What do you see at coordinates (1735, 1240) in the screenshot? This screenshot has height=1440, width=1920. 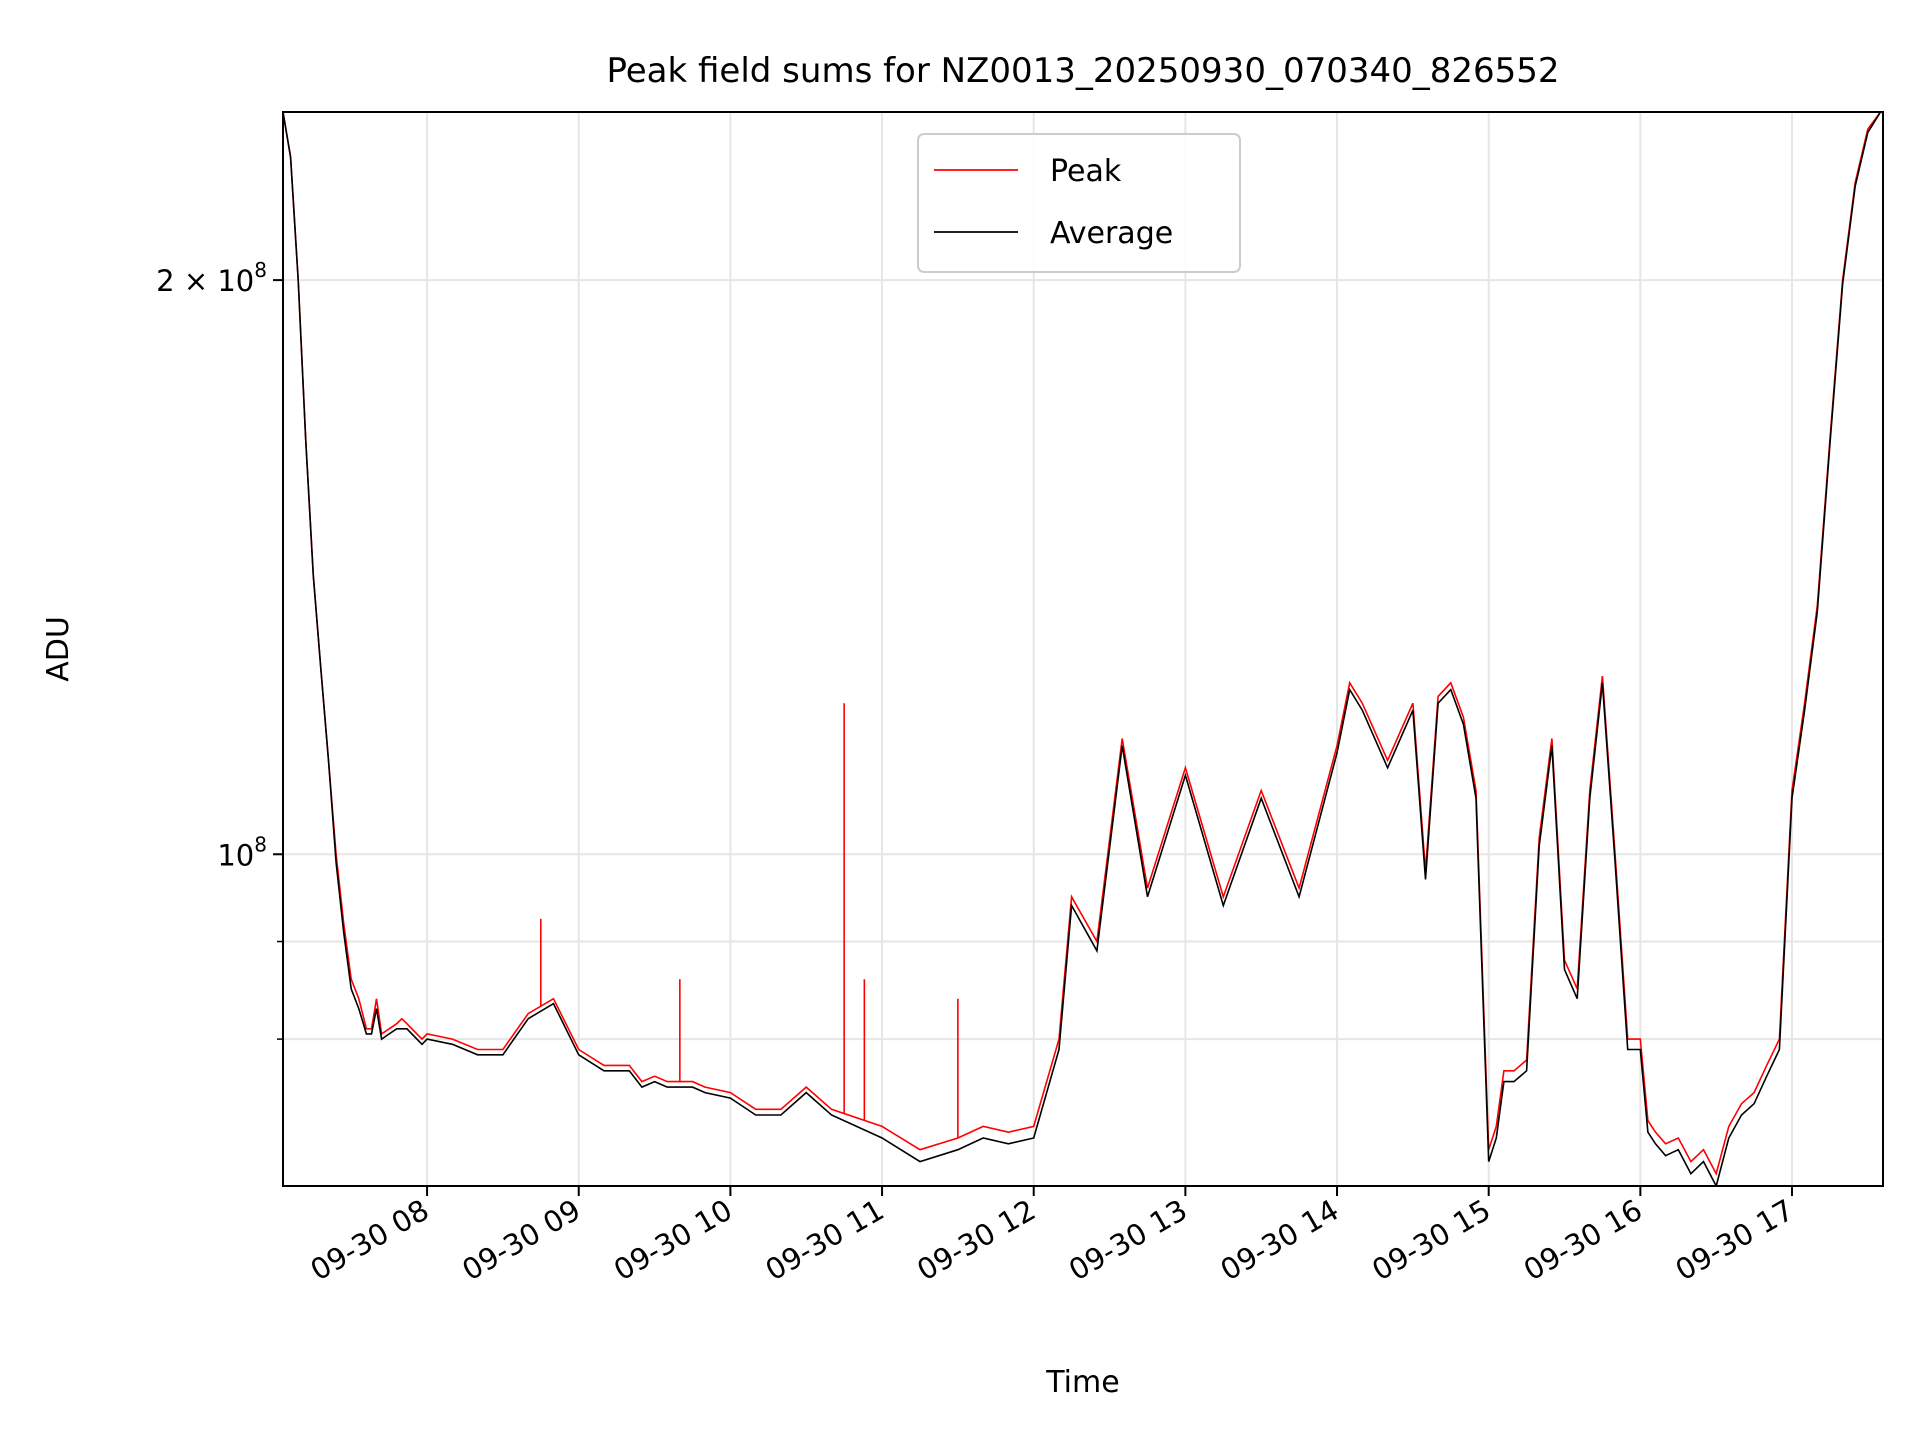 I see `x-tick-label: 09-30 17` at bounding box center [1735, 1240].